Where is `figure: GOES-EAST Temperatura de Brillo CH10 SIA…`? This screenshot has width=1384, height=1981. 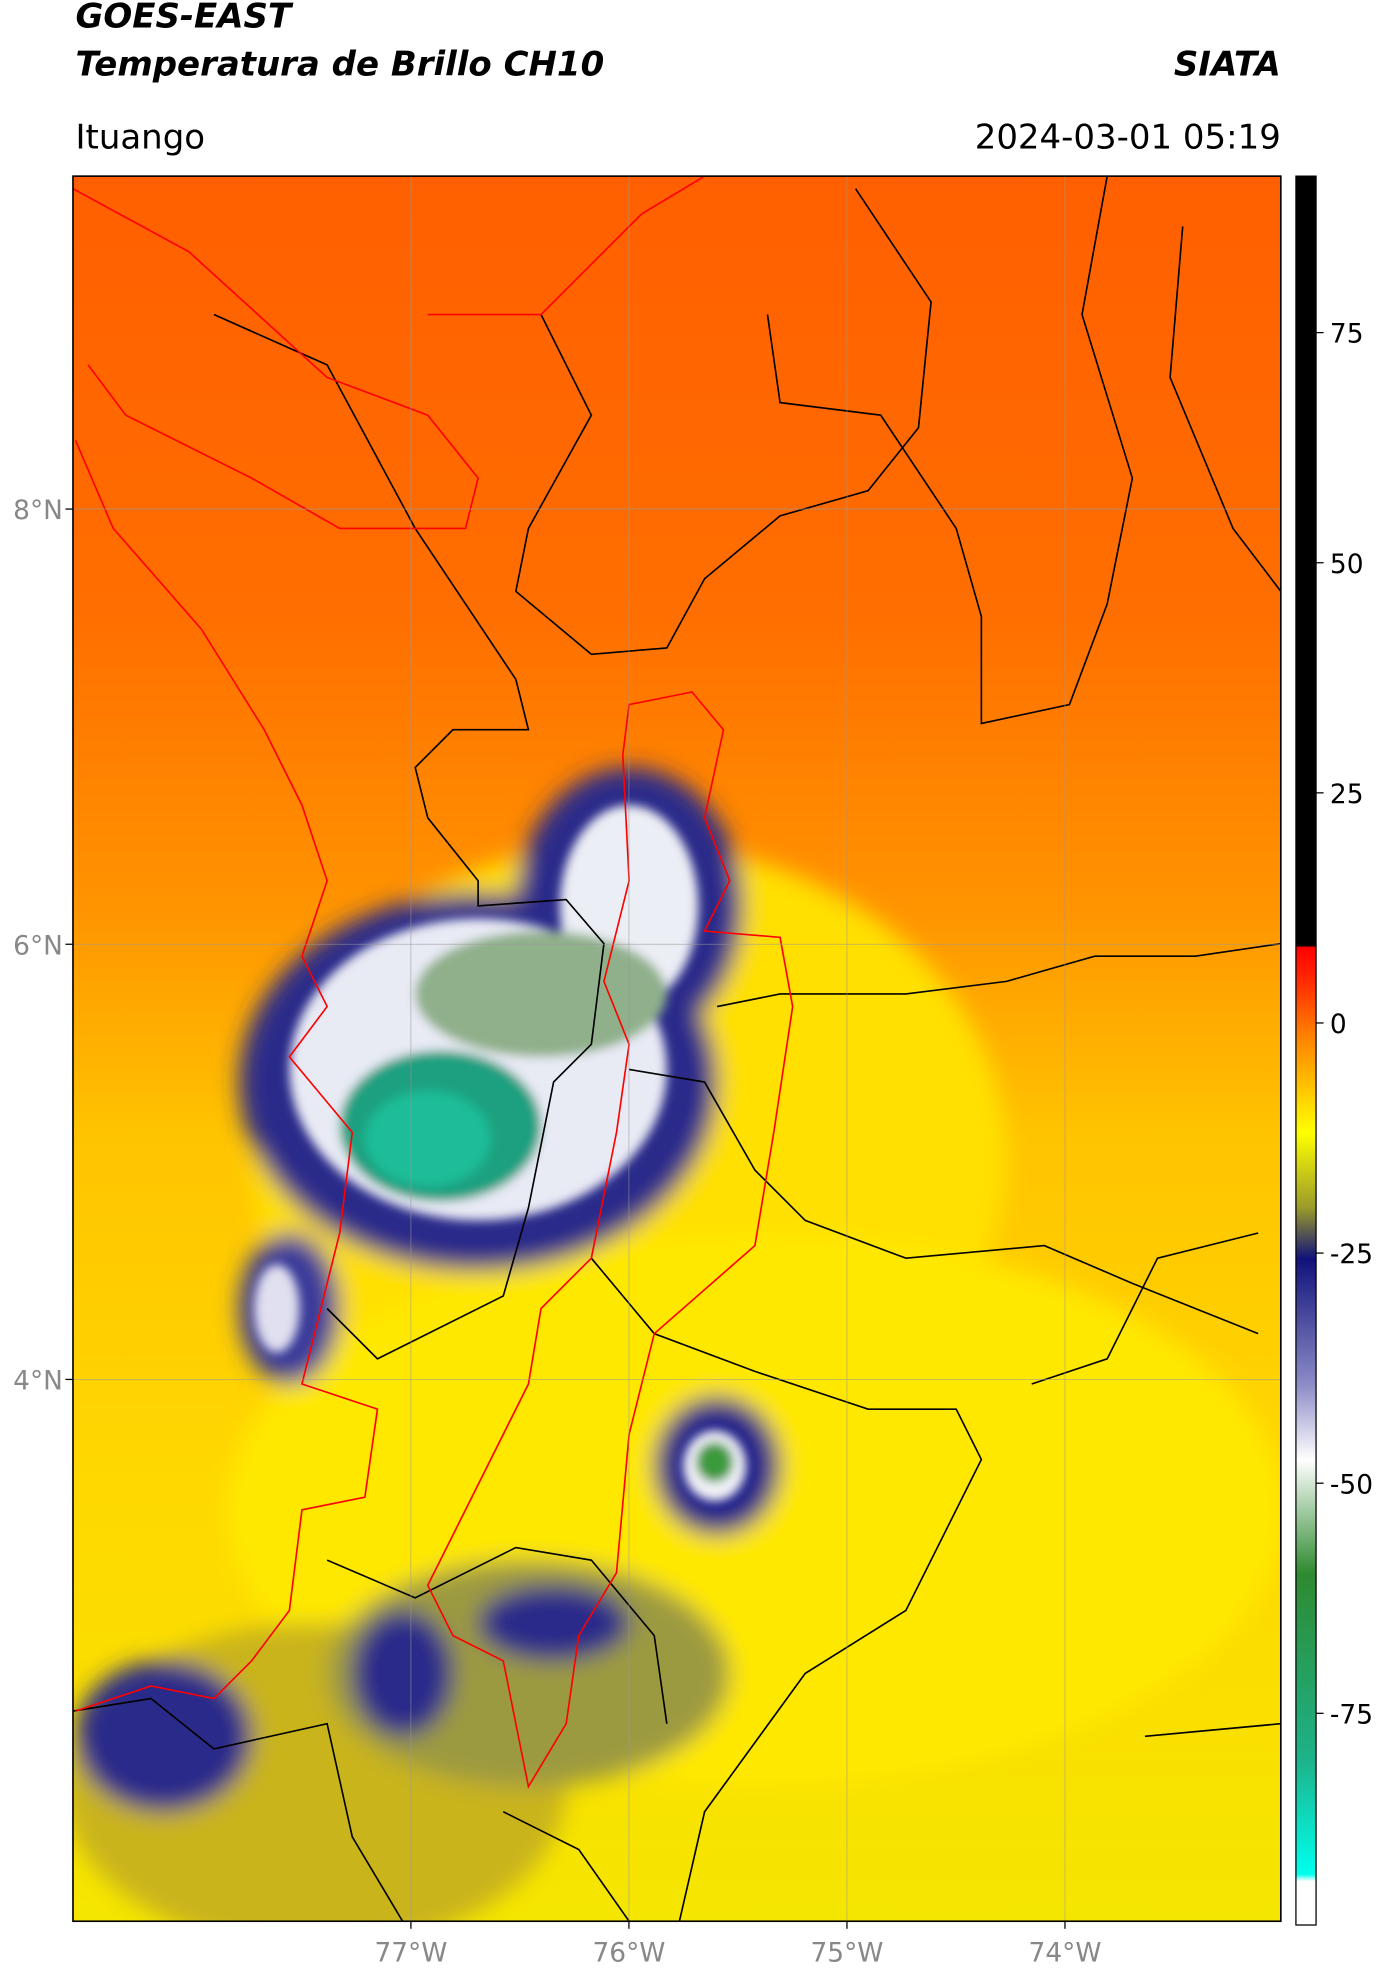
figure: GOES-EAST Temperatura de Brillo CH10 SIA… is located at coordinates (677, 78).